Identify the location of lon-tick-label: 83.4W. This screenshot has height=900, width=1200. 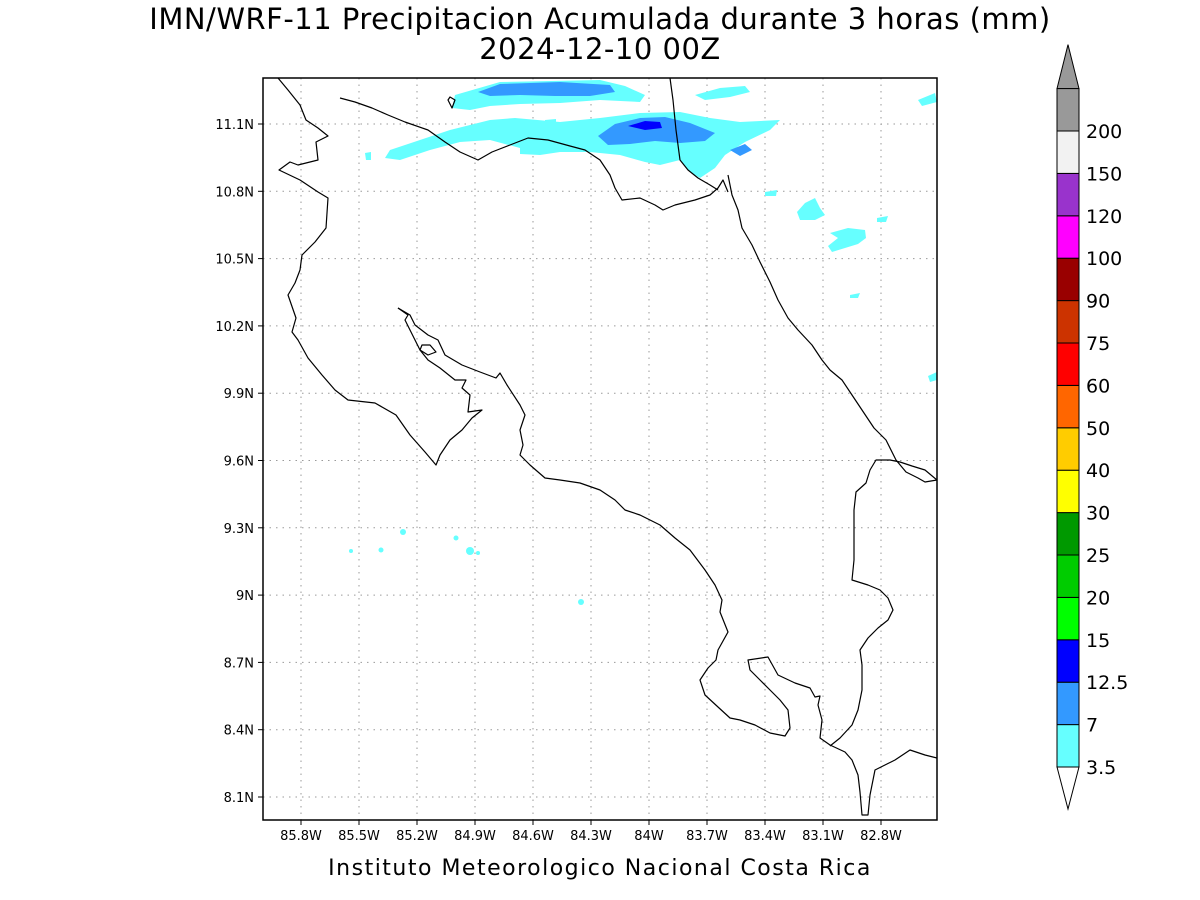
(765, 836).